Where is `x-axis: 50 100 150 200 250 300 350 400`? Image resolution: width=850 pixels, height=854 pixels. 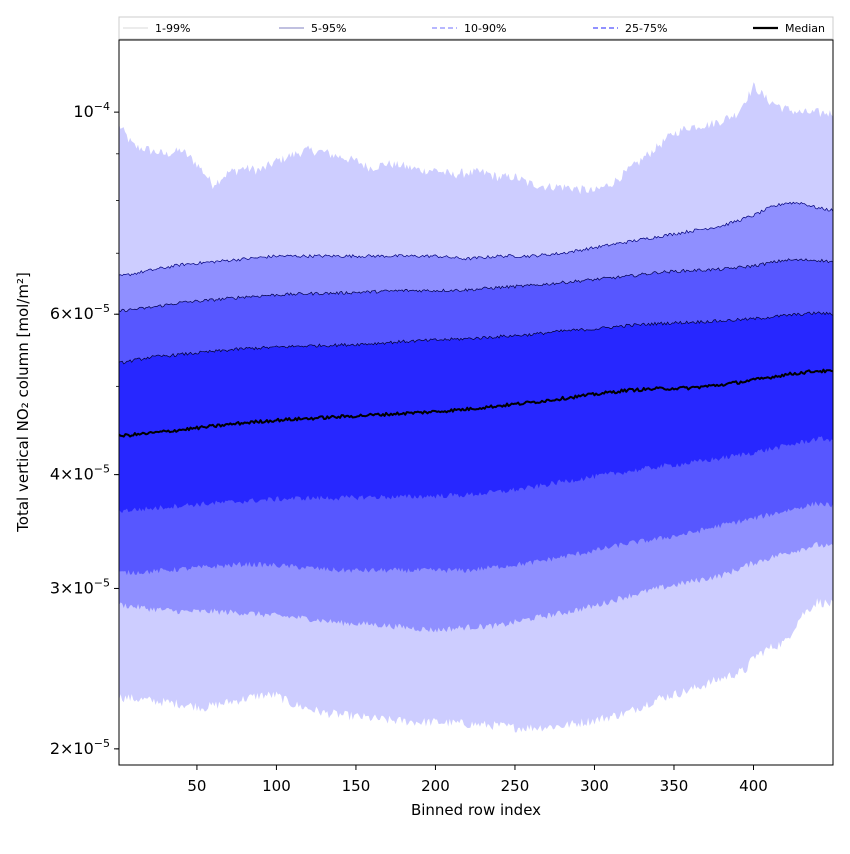 x-axis: 50 100 150 200 250 300 350 400 is located at coordinates (477, 780).